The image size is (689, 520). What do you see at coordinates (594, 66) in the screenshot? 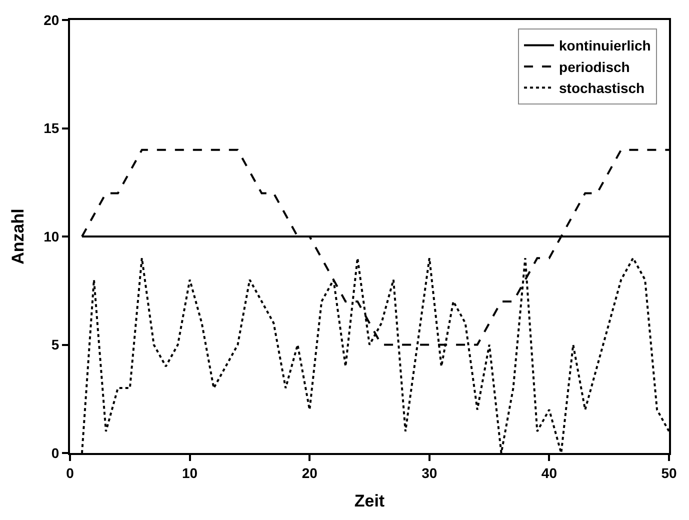
I see `legend-label: periodisch` at bounding box center [594, 66].